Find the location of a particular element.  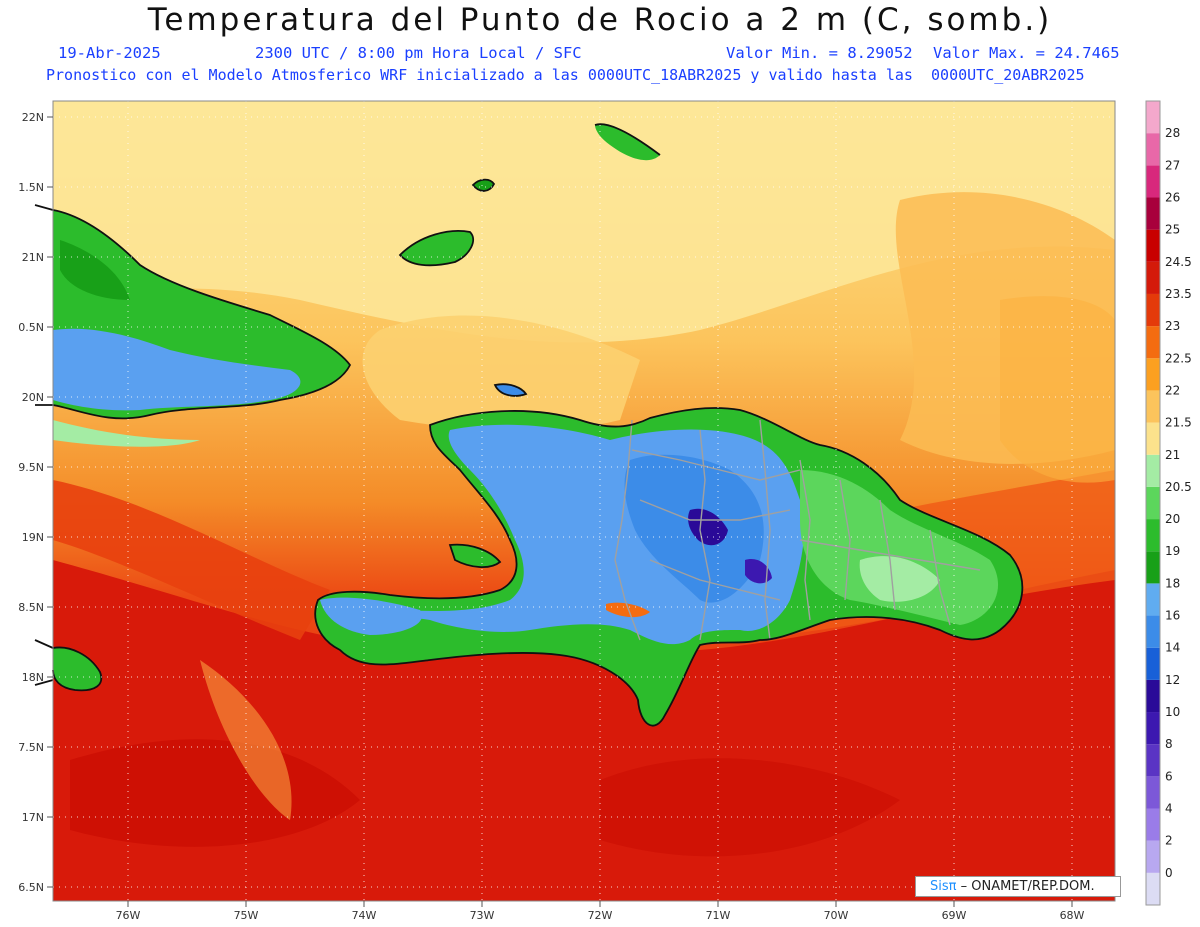

colorbar-label: 22 is located at coordinates (1172, 390).